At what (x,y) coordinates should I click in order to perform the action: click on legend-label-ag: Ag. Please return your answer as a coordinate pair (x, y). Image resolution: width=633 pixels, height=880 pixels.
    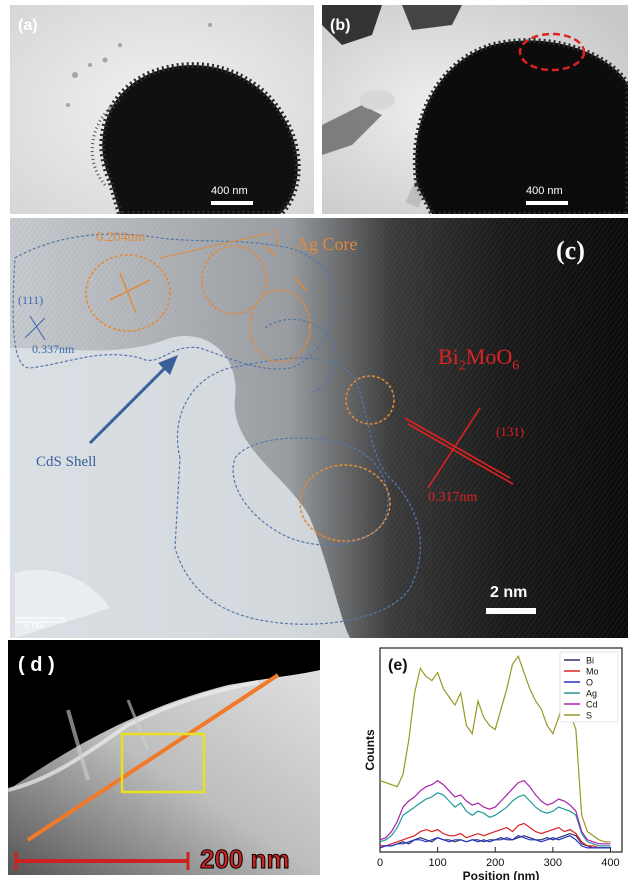
    Looking at the image, I should click on (591, 694).